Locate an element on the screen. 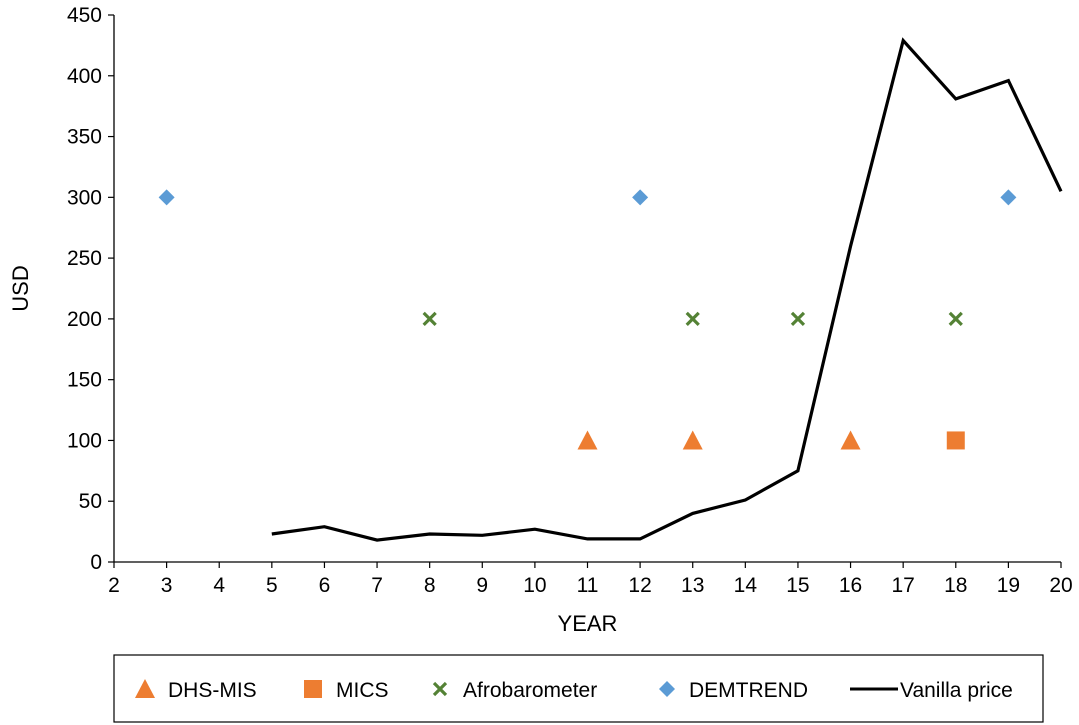  x-tick-label: 3 is located at coordinates (167, 585).